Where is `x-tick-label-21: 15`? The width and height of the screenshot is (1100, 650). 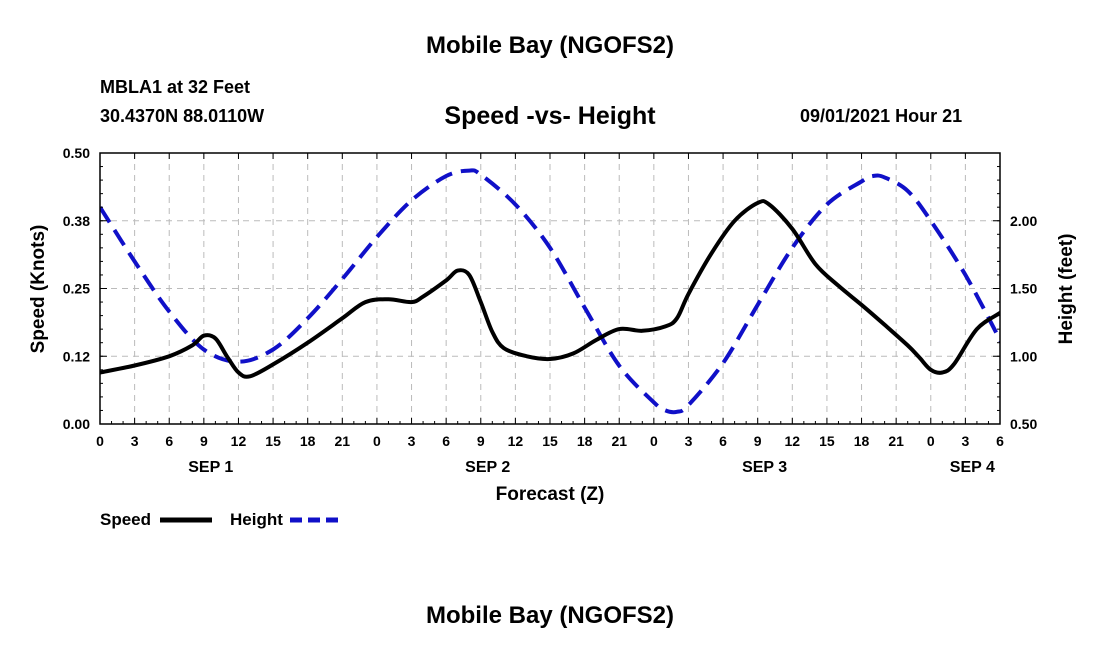 x-tick-label-21: 15 is located at coordinates (827, 441).